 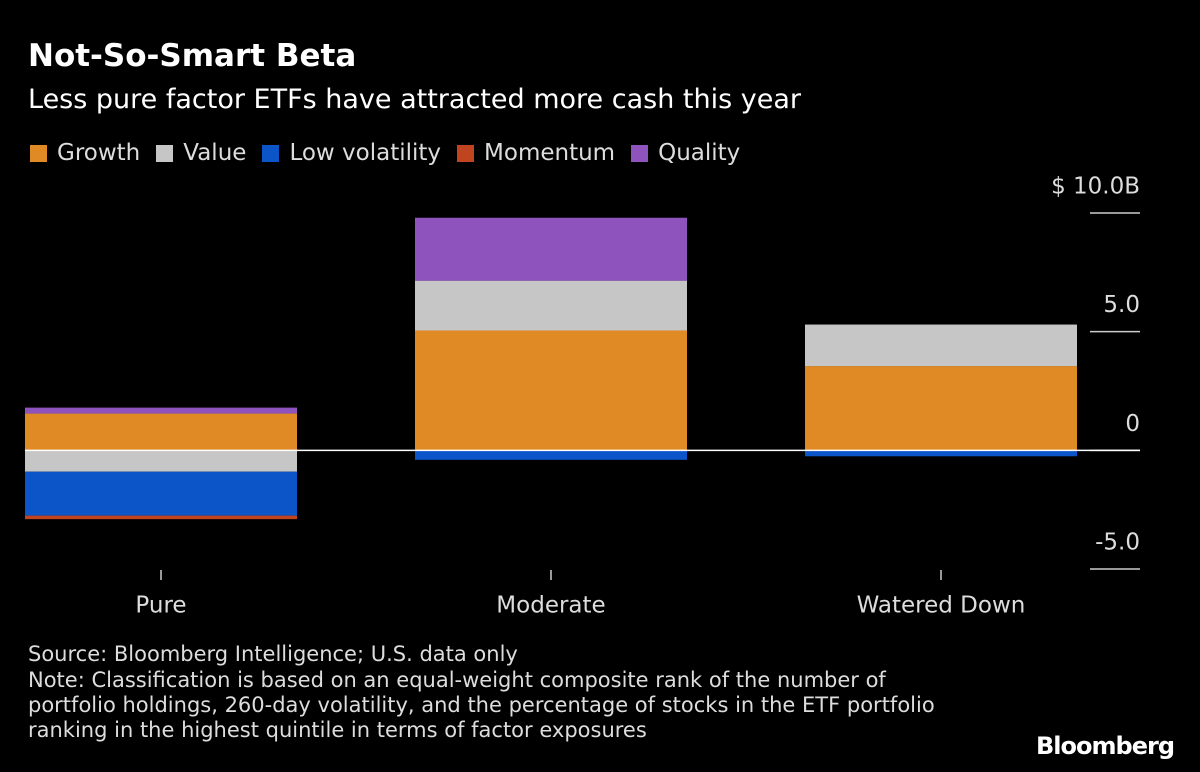 I want to click on legend-label: Quality, so click(x=699, y=153).